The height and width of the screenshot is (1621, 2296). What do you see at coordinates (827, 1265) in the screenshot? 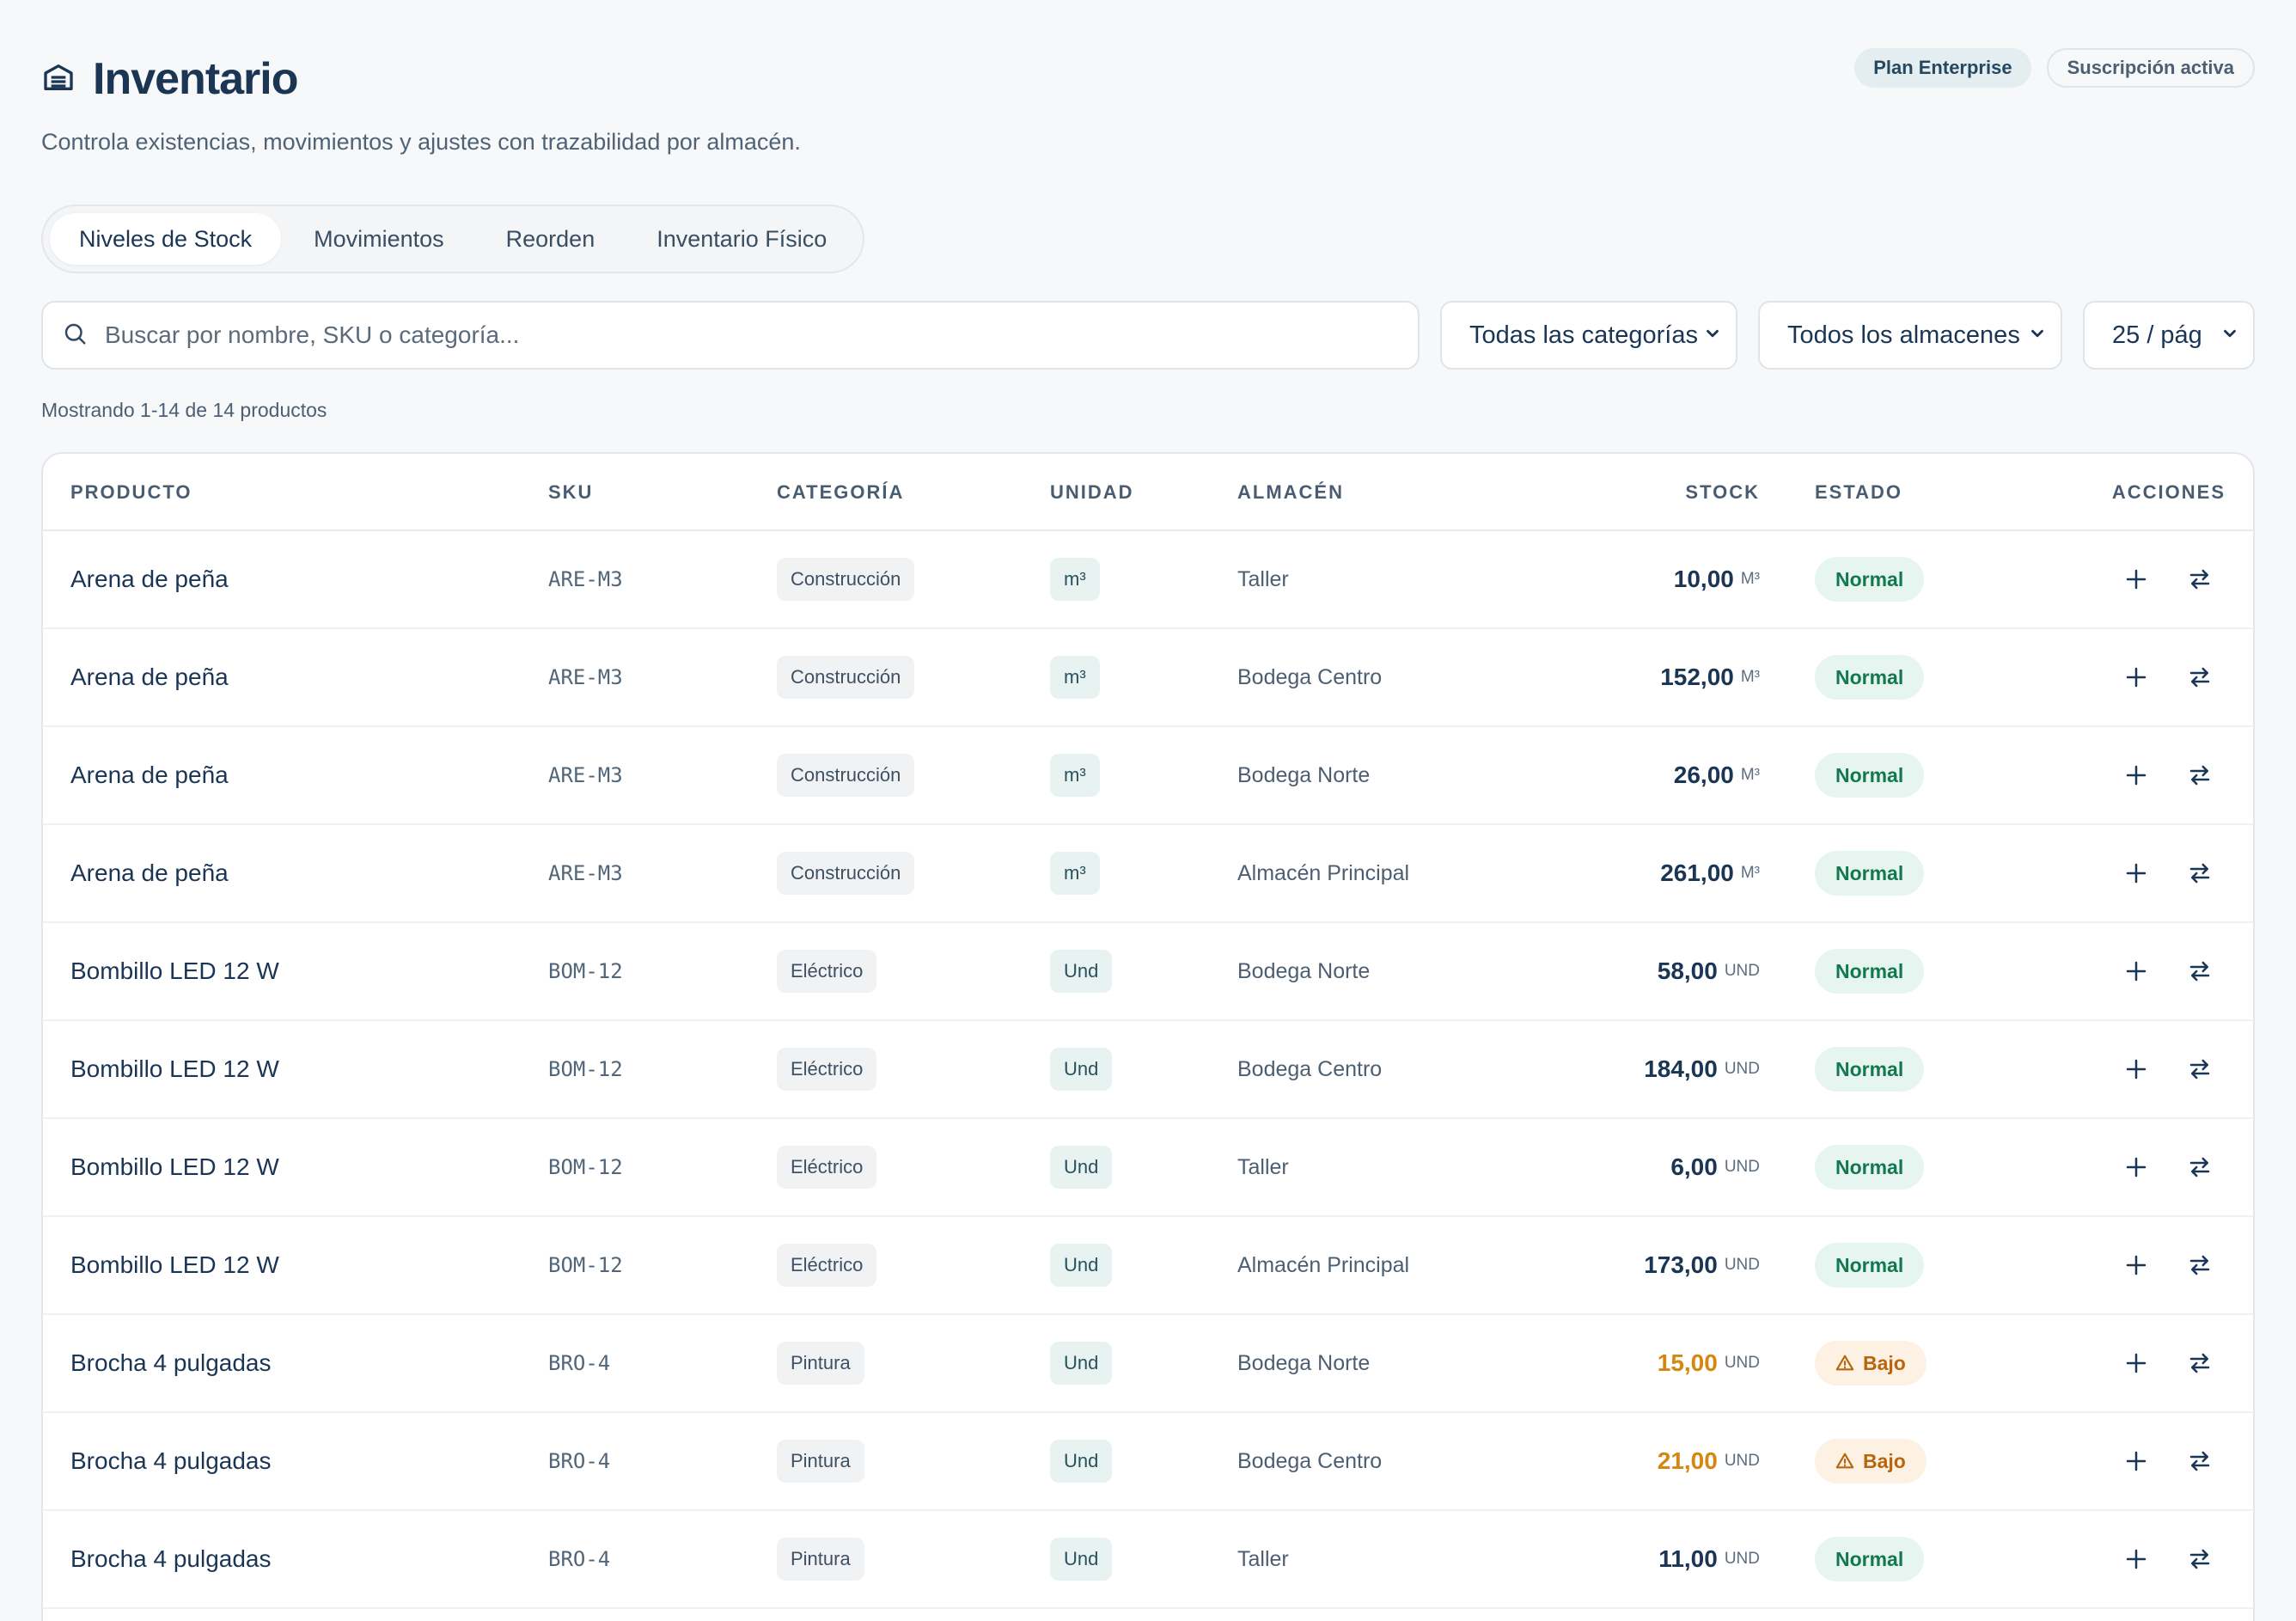
I see `category-chip: Eléctrico` at bounding box center [827, 1265].